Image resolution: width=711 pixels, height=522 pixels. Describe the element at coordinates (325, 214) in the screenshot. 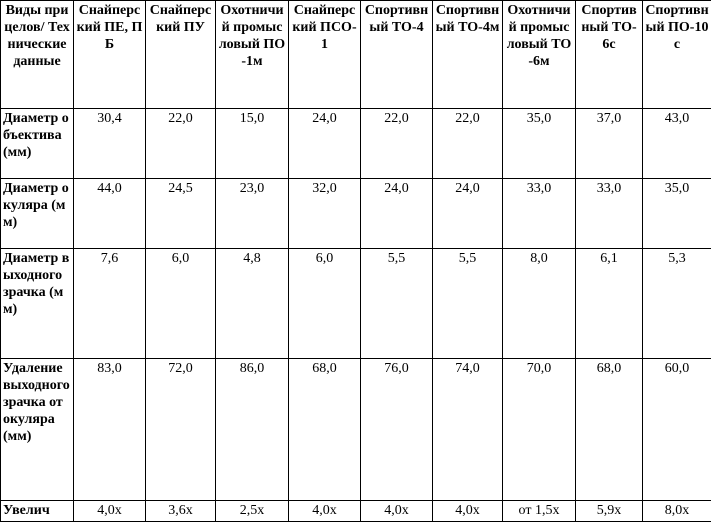

I see `cell: 32,0` at that location.